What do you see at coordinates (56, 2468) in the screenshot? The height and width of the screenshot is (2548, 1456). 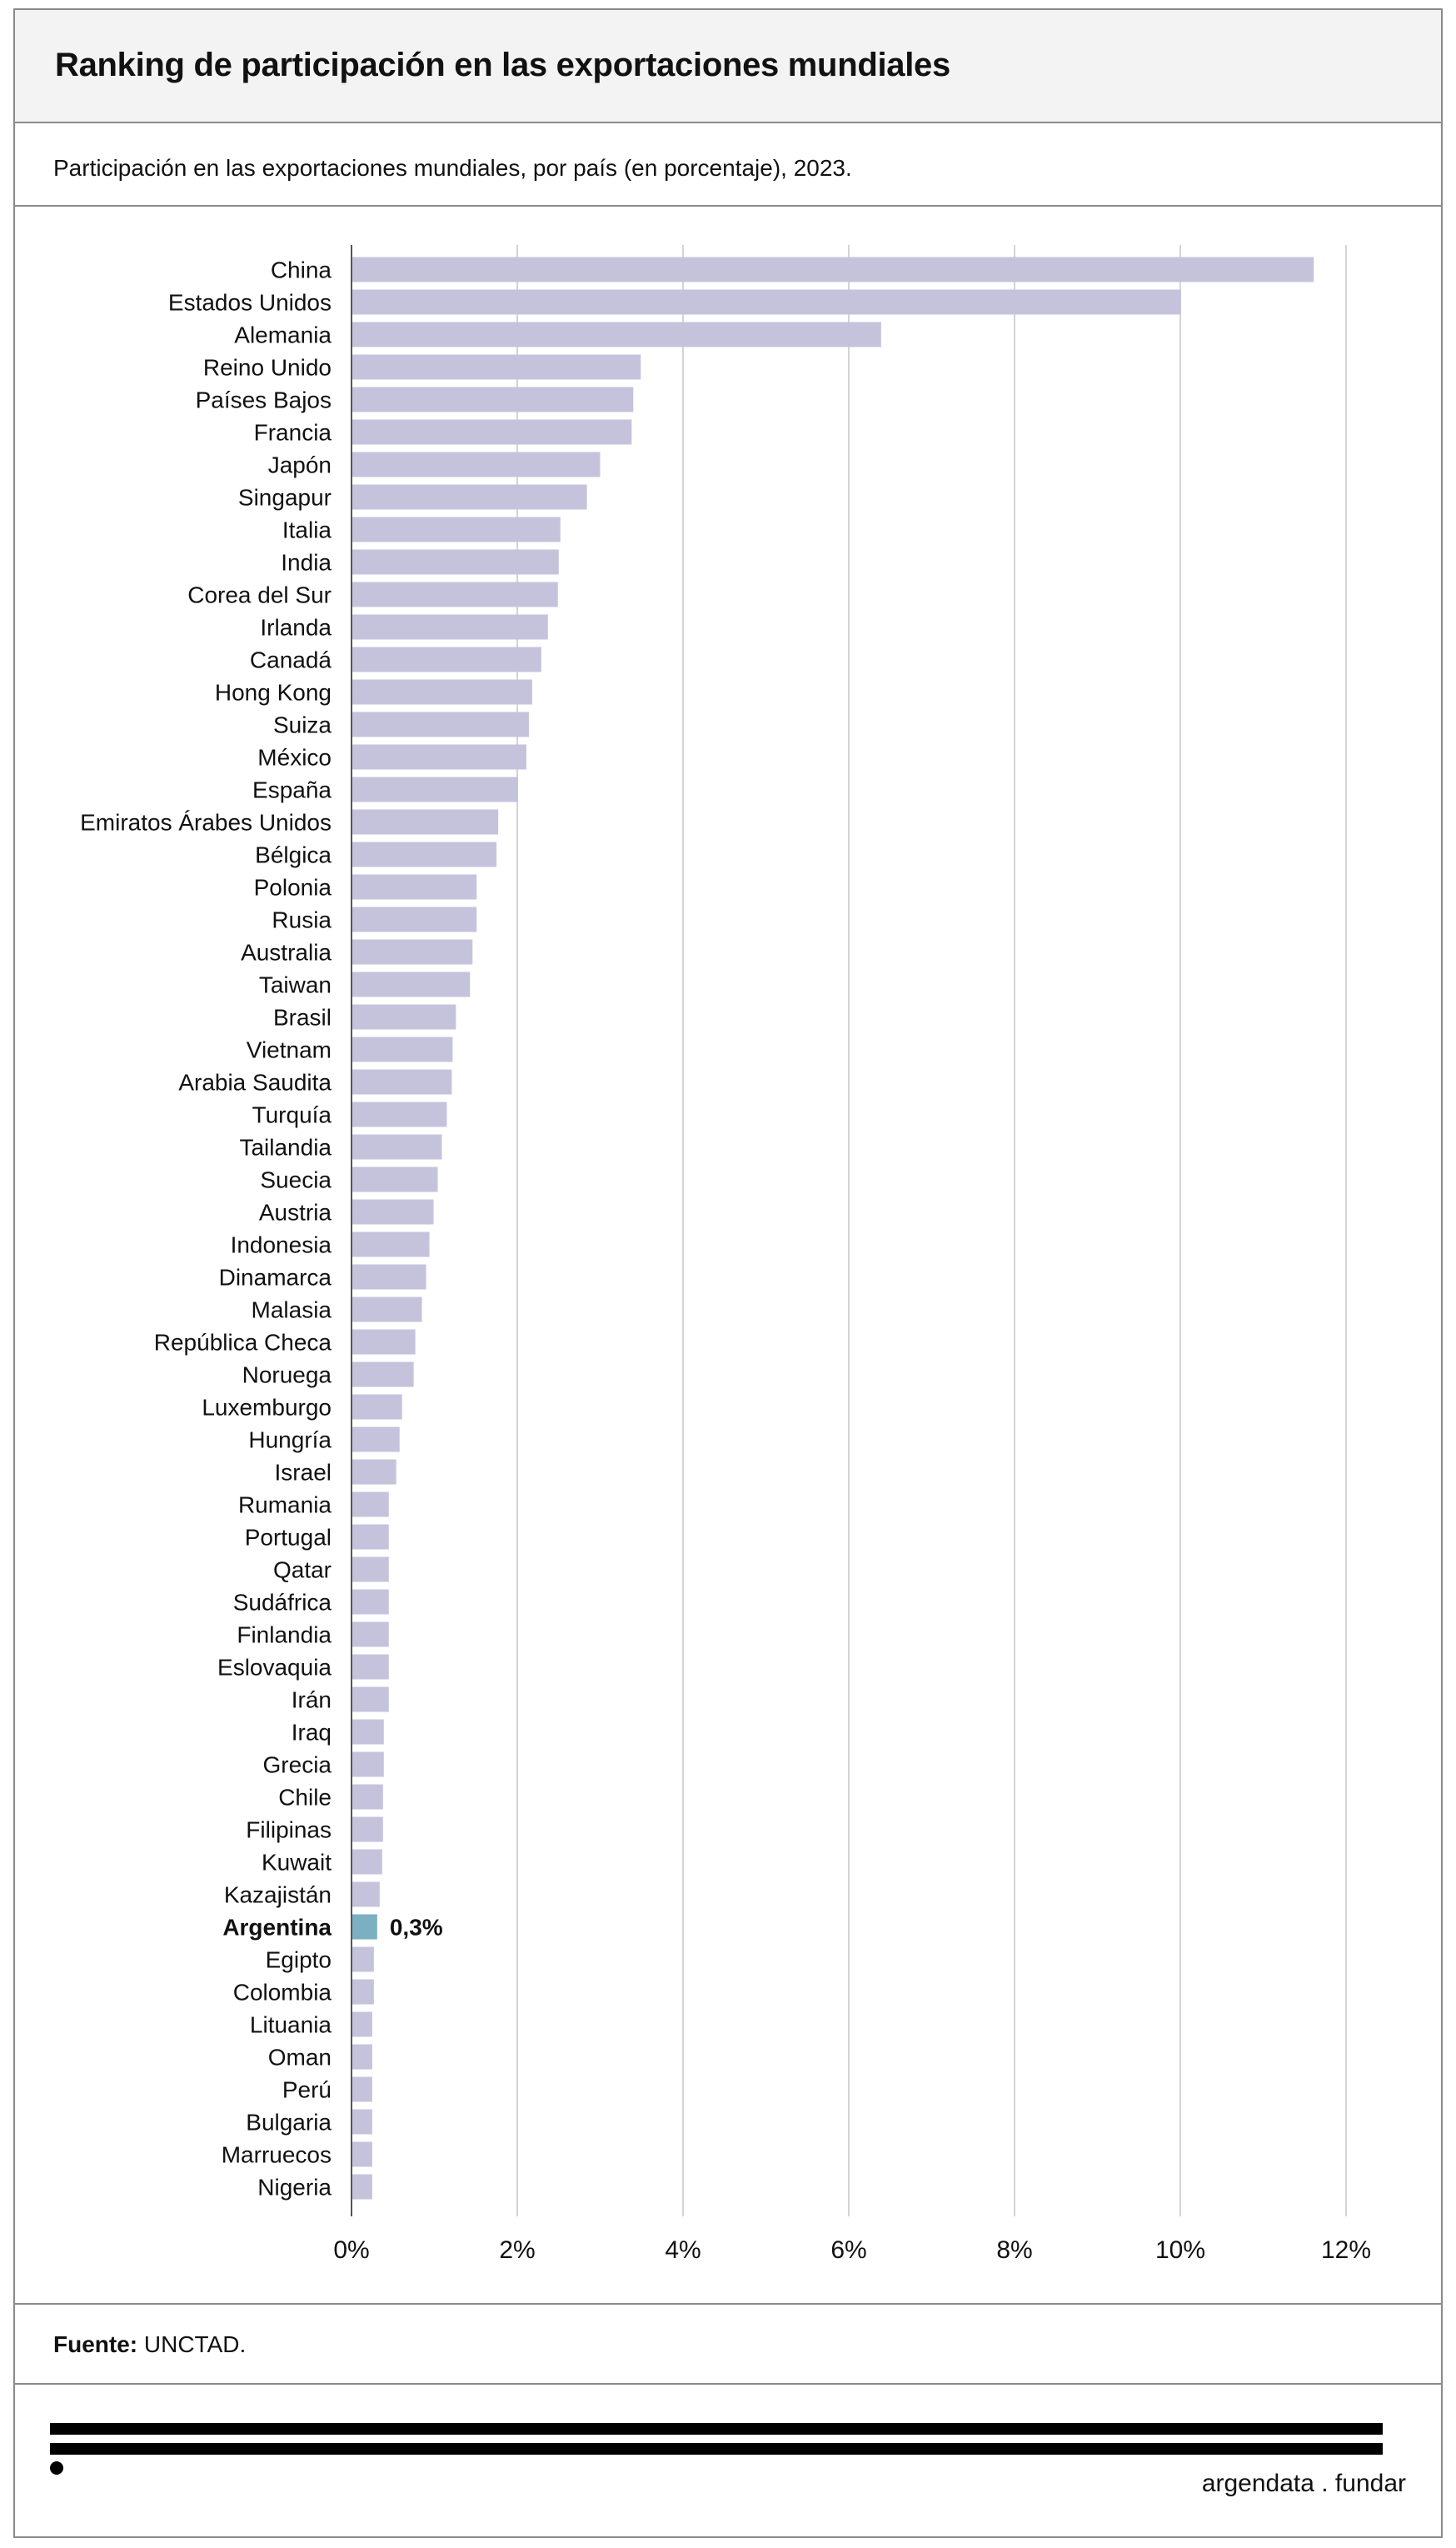 I see `footer-dot` at bounding box center [56, 2468].